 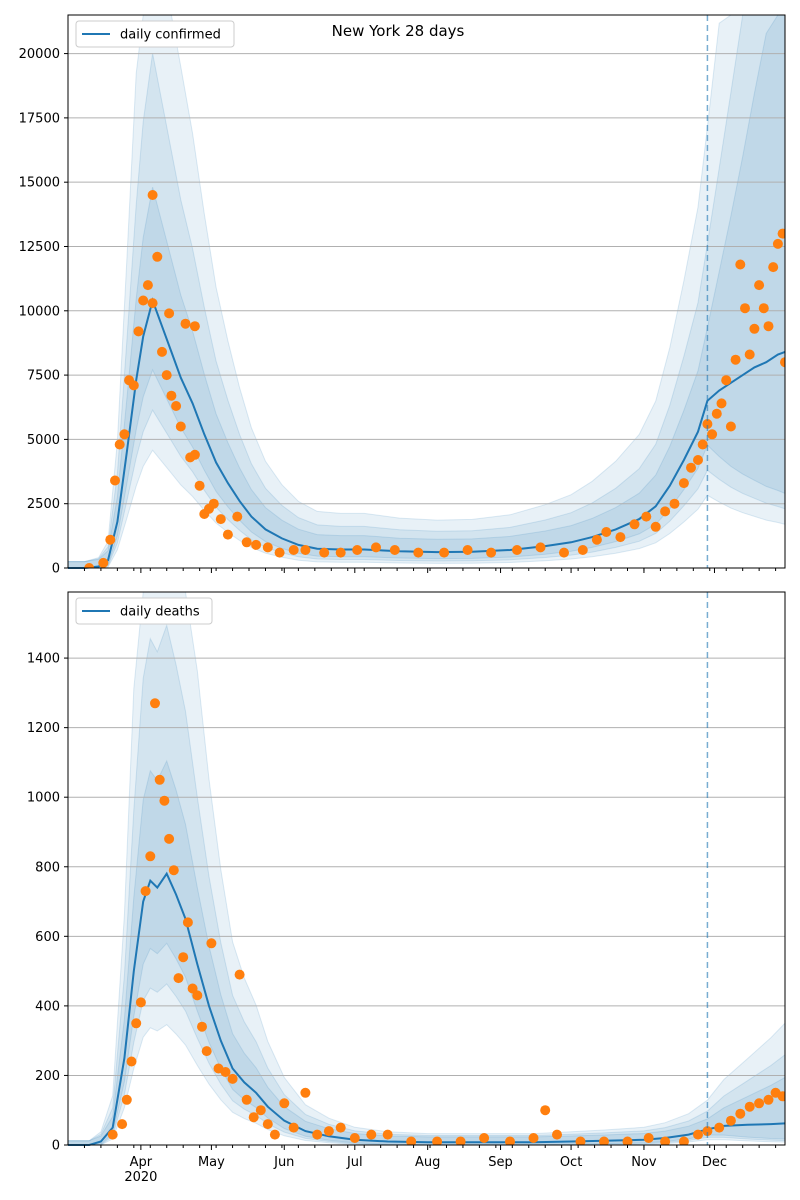 I want to click on legend-box, so click(x=144, y=611).